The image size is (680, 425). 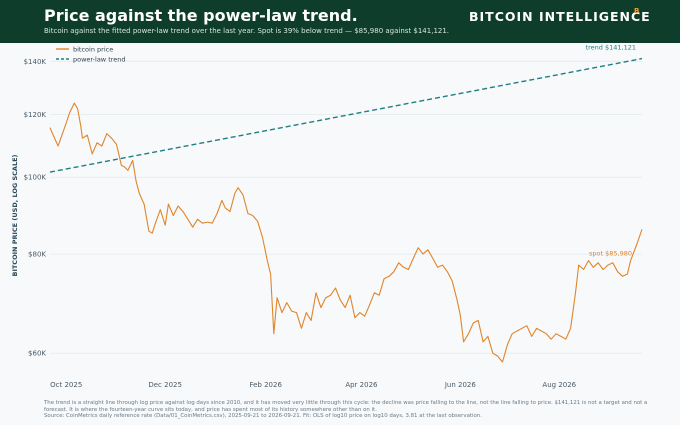 I want to click on brand-bitcoin-icon: B, so click(x=637, y=11).